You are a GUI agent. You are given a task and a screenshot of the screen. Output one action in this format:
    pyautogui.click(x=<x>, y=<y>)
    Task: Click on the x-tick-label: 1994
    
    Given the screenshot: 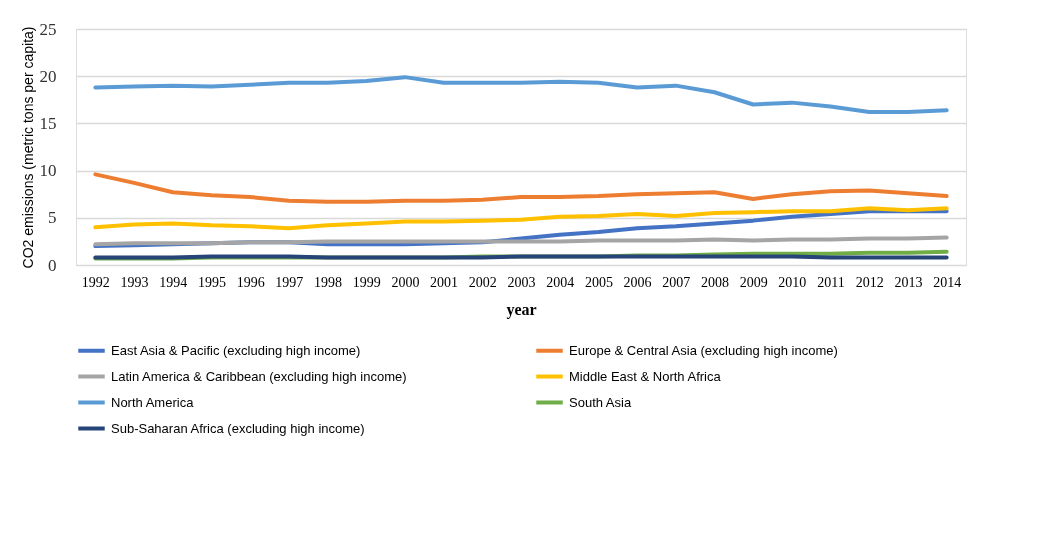 What is the action you would take?
    pyautogui.click(x=173, y=282)
    